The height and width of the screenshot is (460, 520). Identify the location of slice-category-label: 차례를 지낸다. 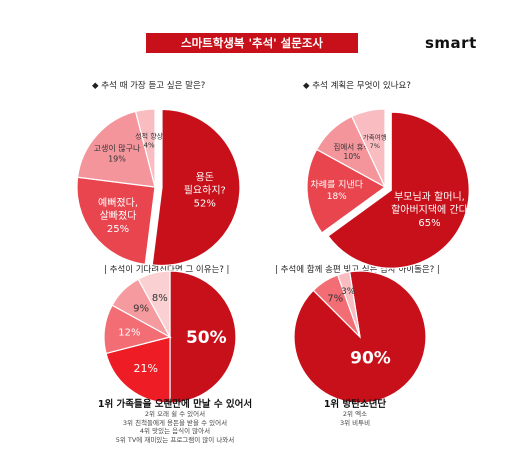
(336, 184).